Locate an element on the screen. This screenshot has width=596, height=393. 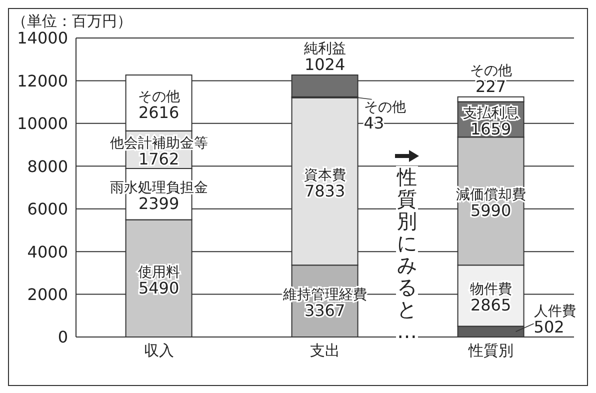
x-tick-label: 収入 is located at coordinates (159, 351).